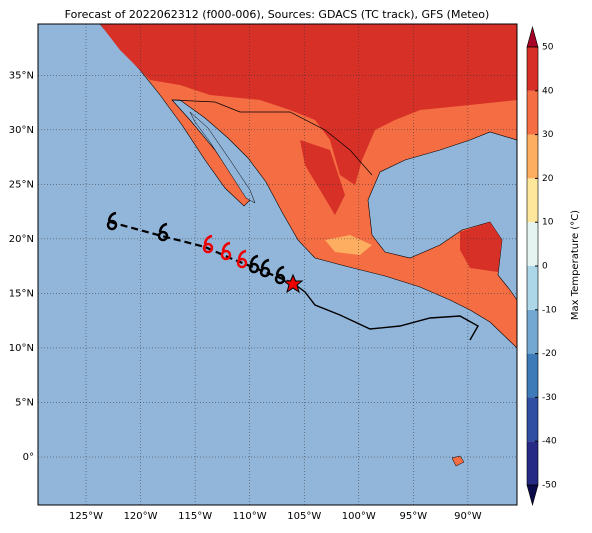  I want to click on border, so click(272, 137).